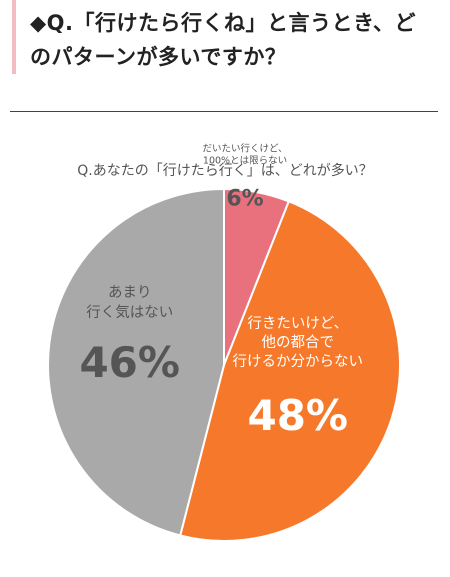  I want to click on slice-label-line: 行けるか分からない, so click(297, 361).